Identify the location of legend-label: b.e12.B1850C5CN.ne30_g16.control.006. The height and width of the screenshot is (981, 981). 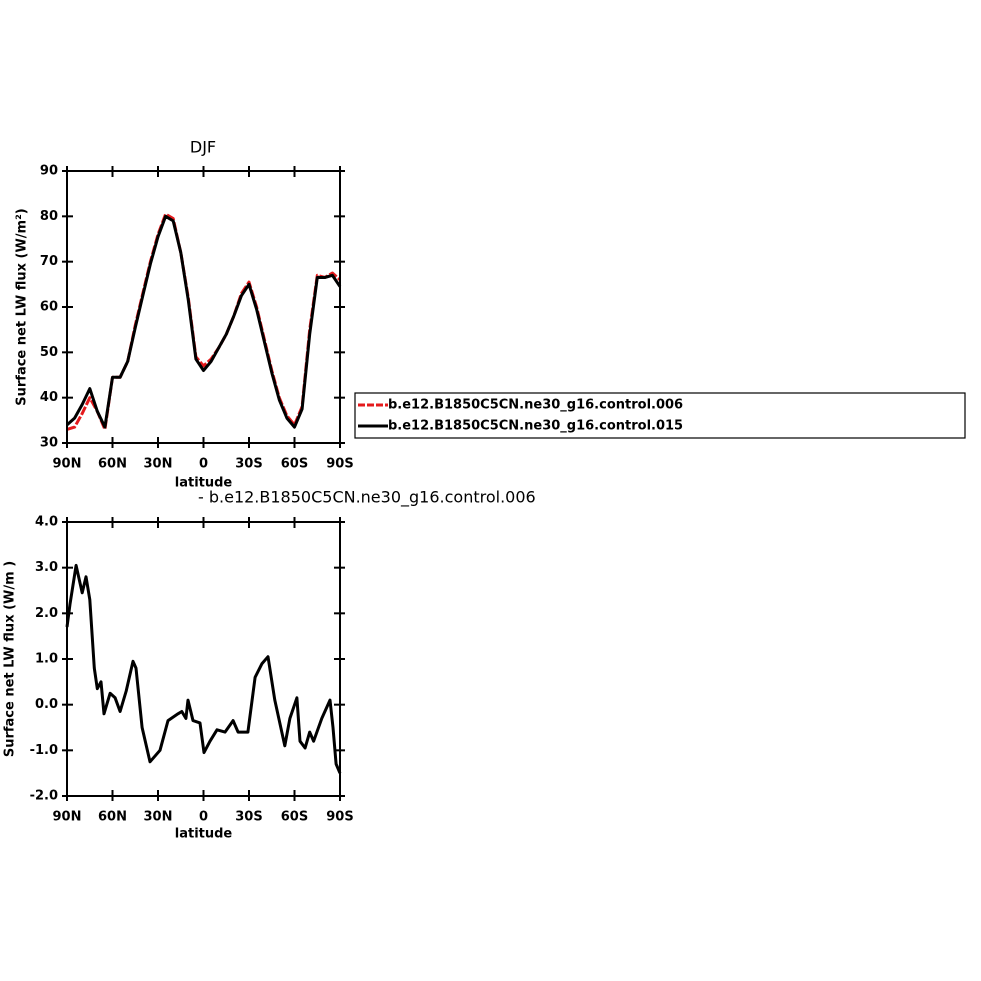
(535, 405).